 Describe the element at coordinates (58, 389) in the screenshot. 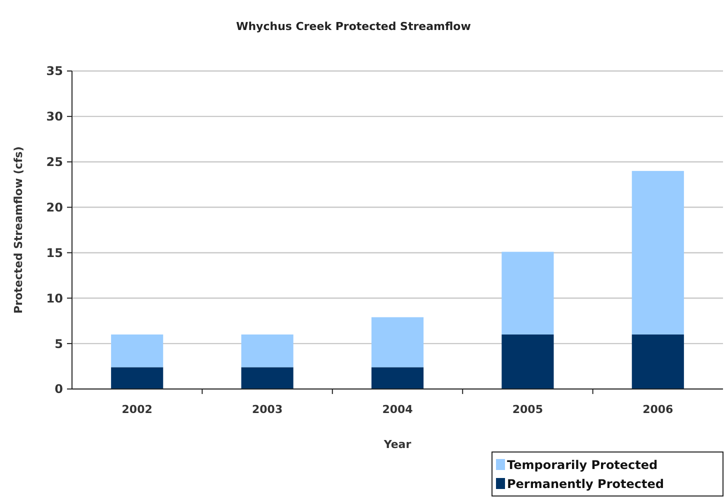

I see `y-tick-label: 0` at that location.